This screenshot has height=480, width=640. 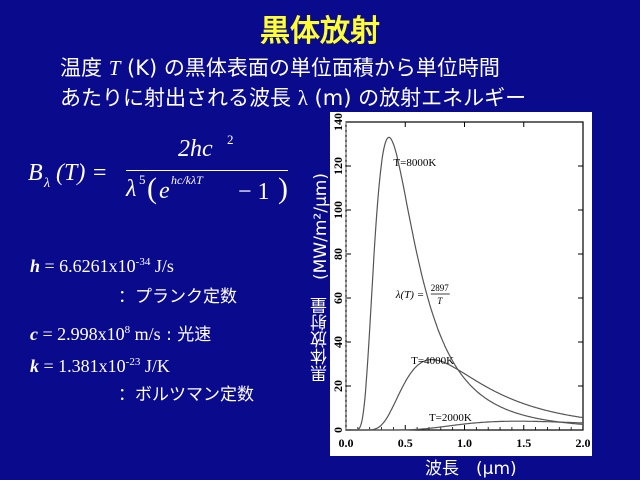 I want to click on series-line-2000k, so click(x=467, y=425).